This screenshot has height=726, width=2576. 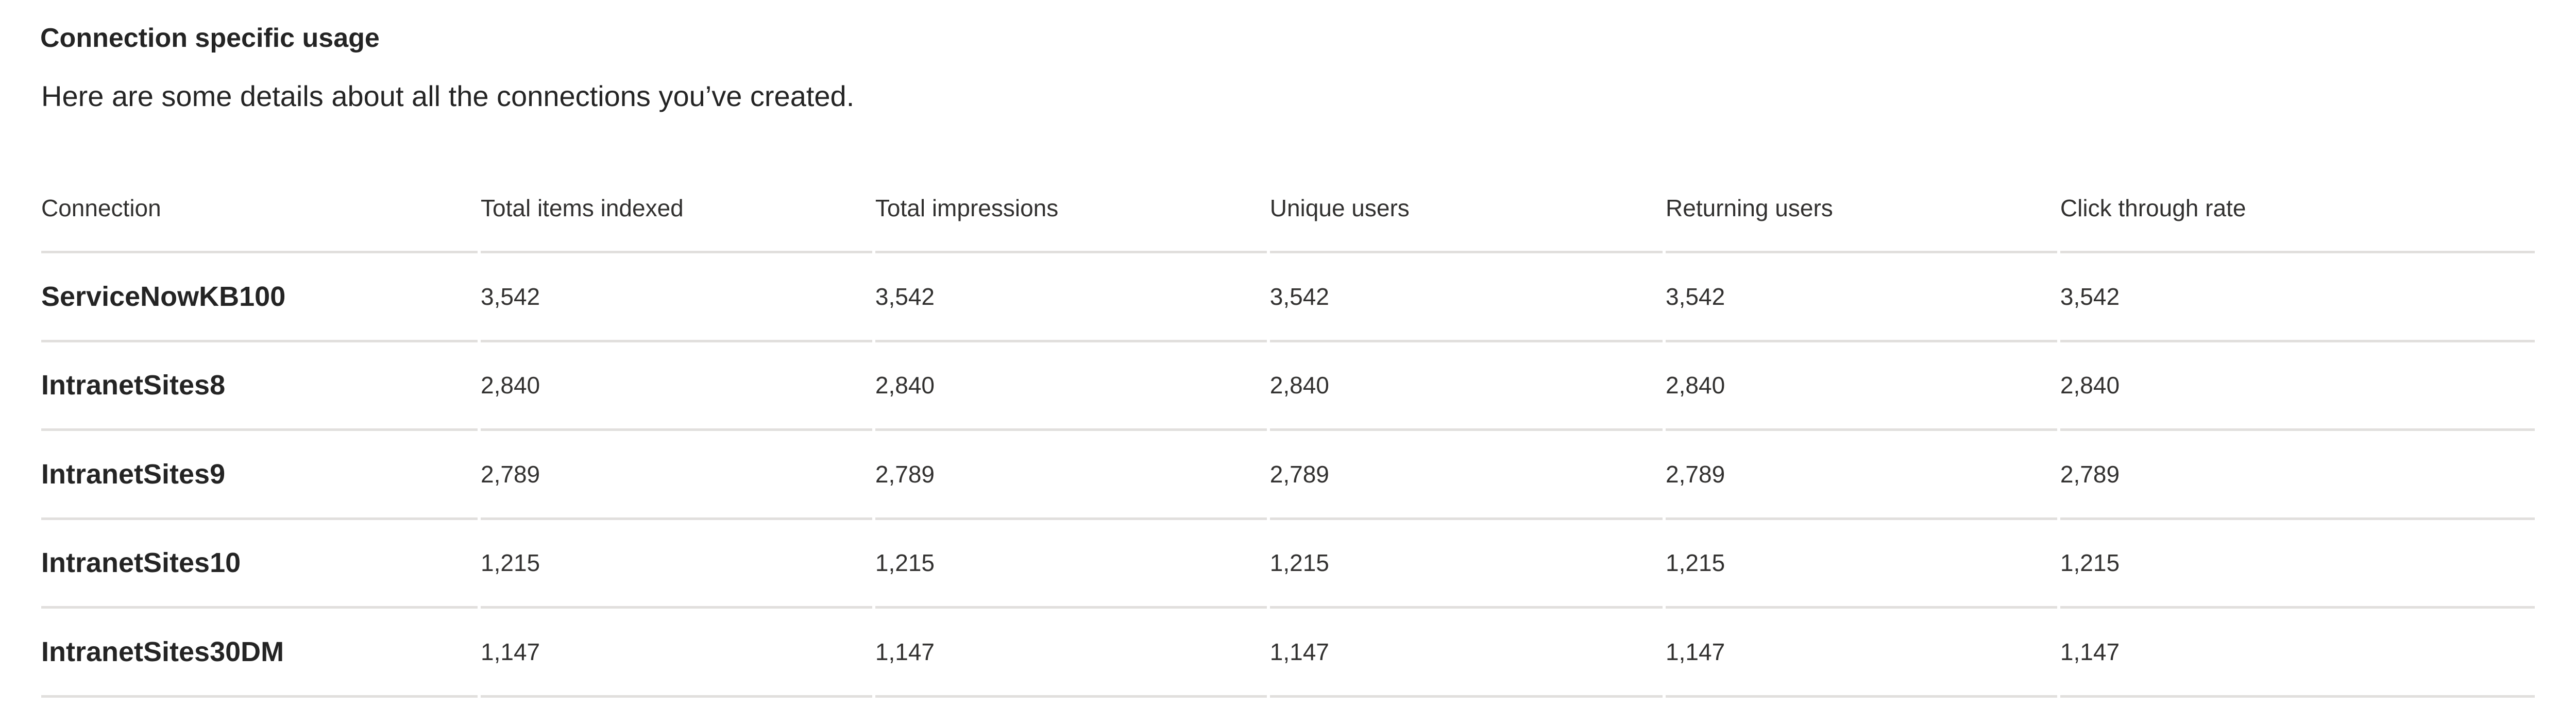 I want to click on cell-unique-users: 1,215, so click(x=1466, y=564).